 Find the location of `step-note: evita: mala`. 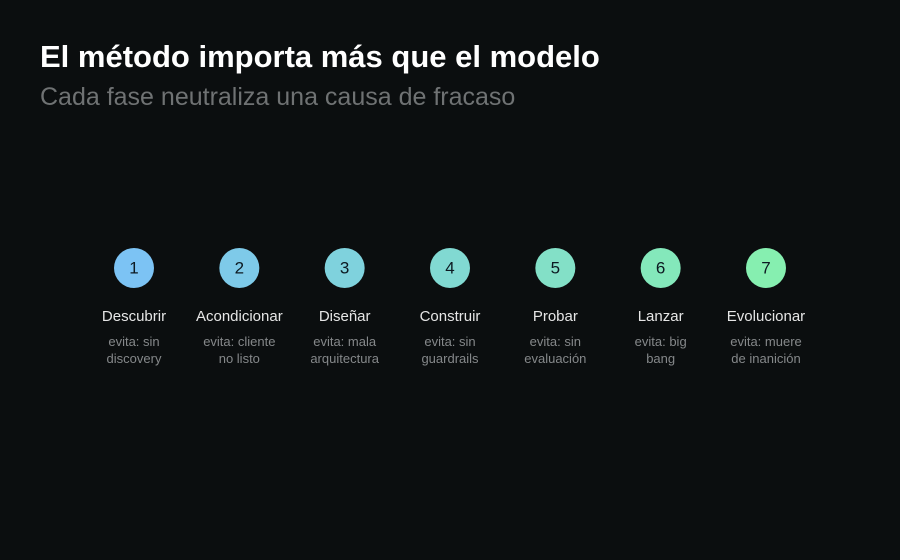

step-note: evita: mala is located at coordinates (345, 341).